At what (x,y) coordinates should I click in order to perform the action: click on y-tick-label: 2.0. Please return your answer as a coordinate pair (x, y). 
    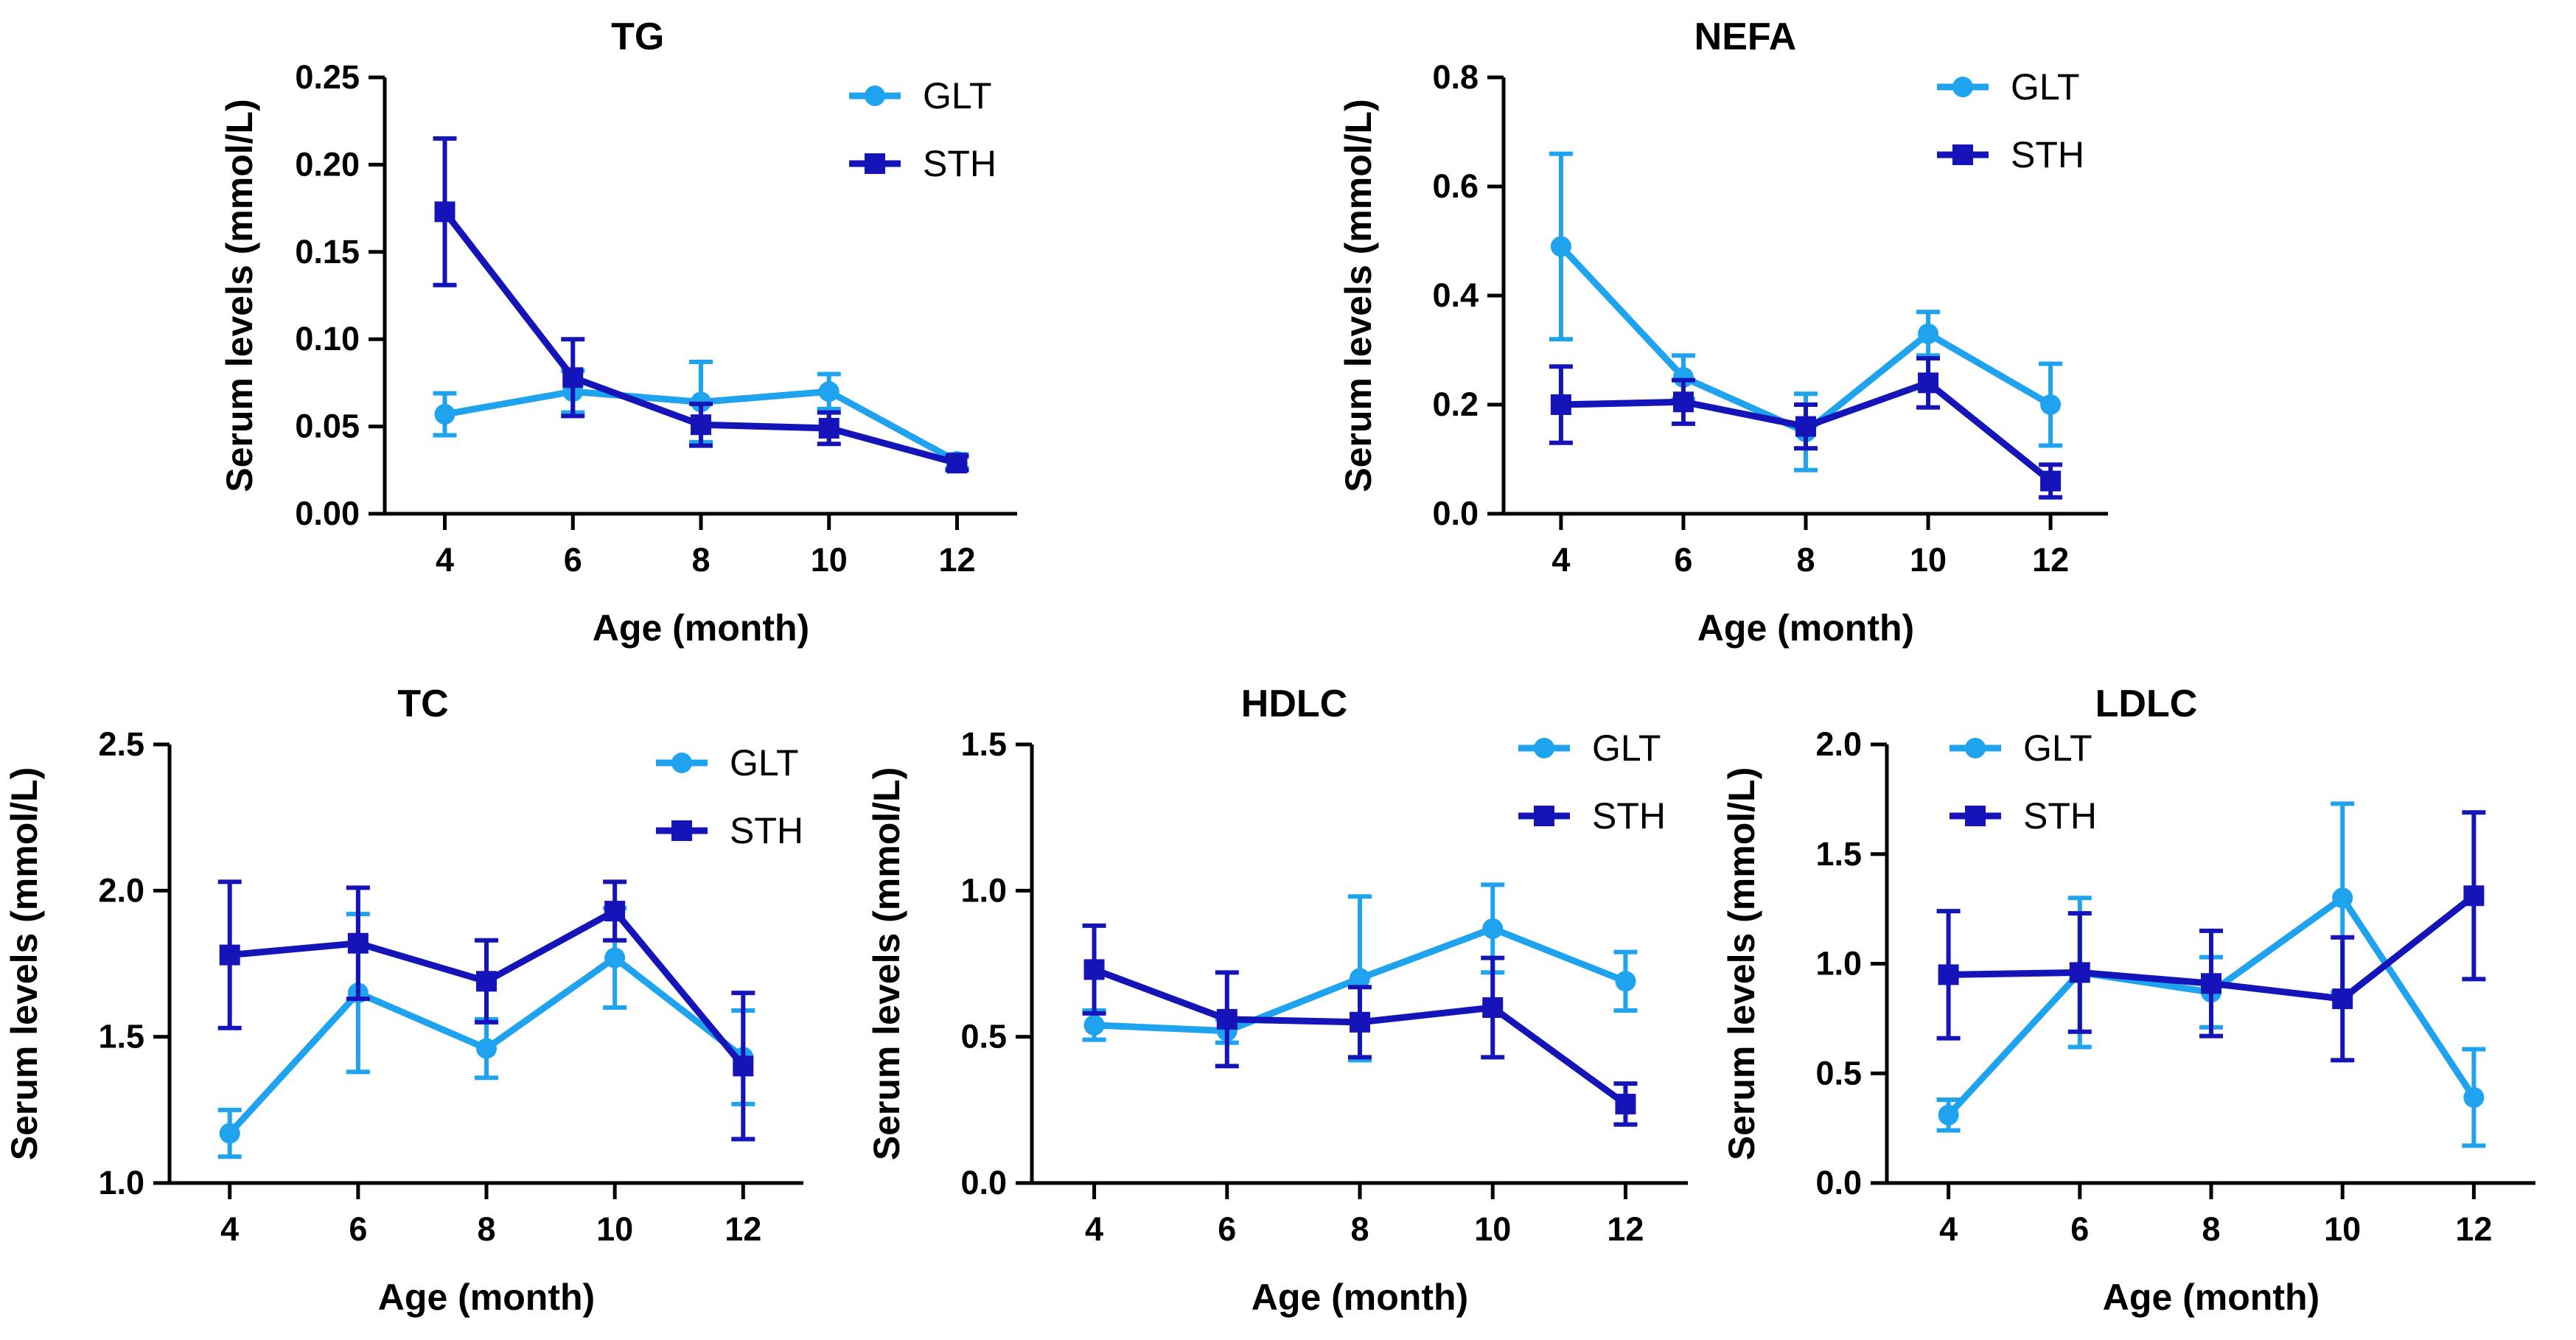
    Looking at the image, I should click on (121, 890).